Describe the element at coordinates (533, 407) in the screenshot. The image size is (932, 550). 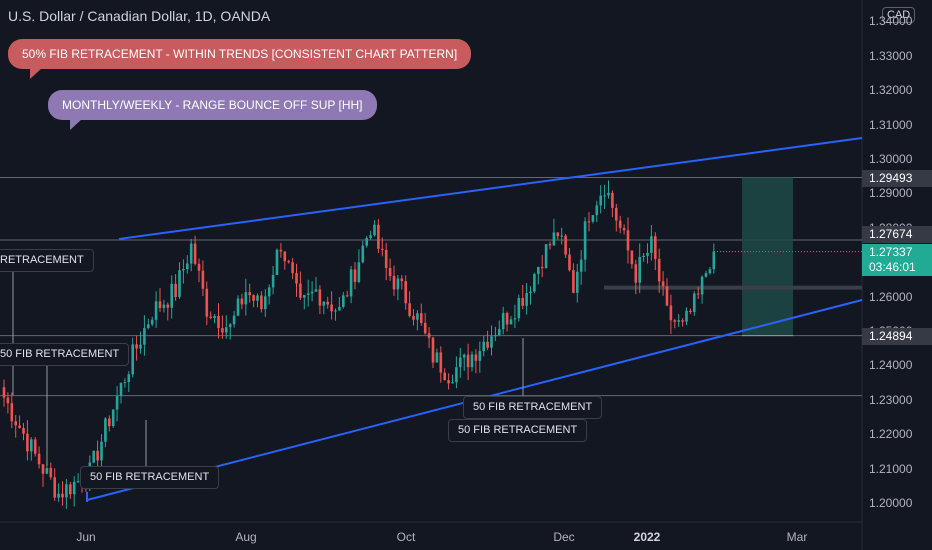
I see `fib-label-4: 50 FIB RETRACEMENT` at that location.